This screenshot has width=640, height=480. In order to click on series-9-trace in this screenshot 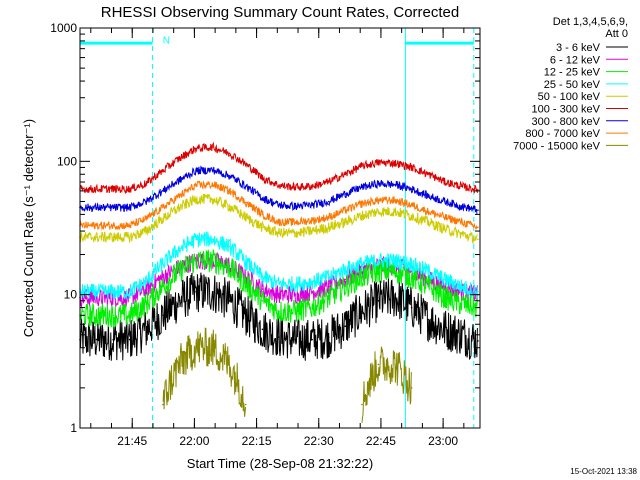, I will do `click(287, 375)`.